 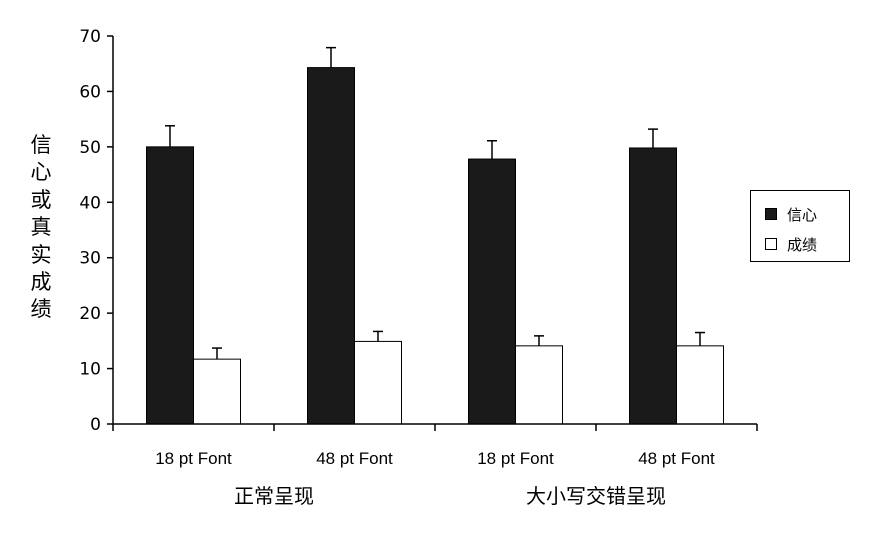 I want to click on y-tick-label-2: 20, so click(x=90, y=314).